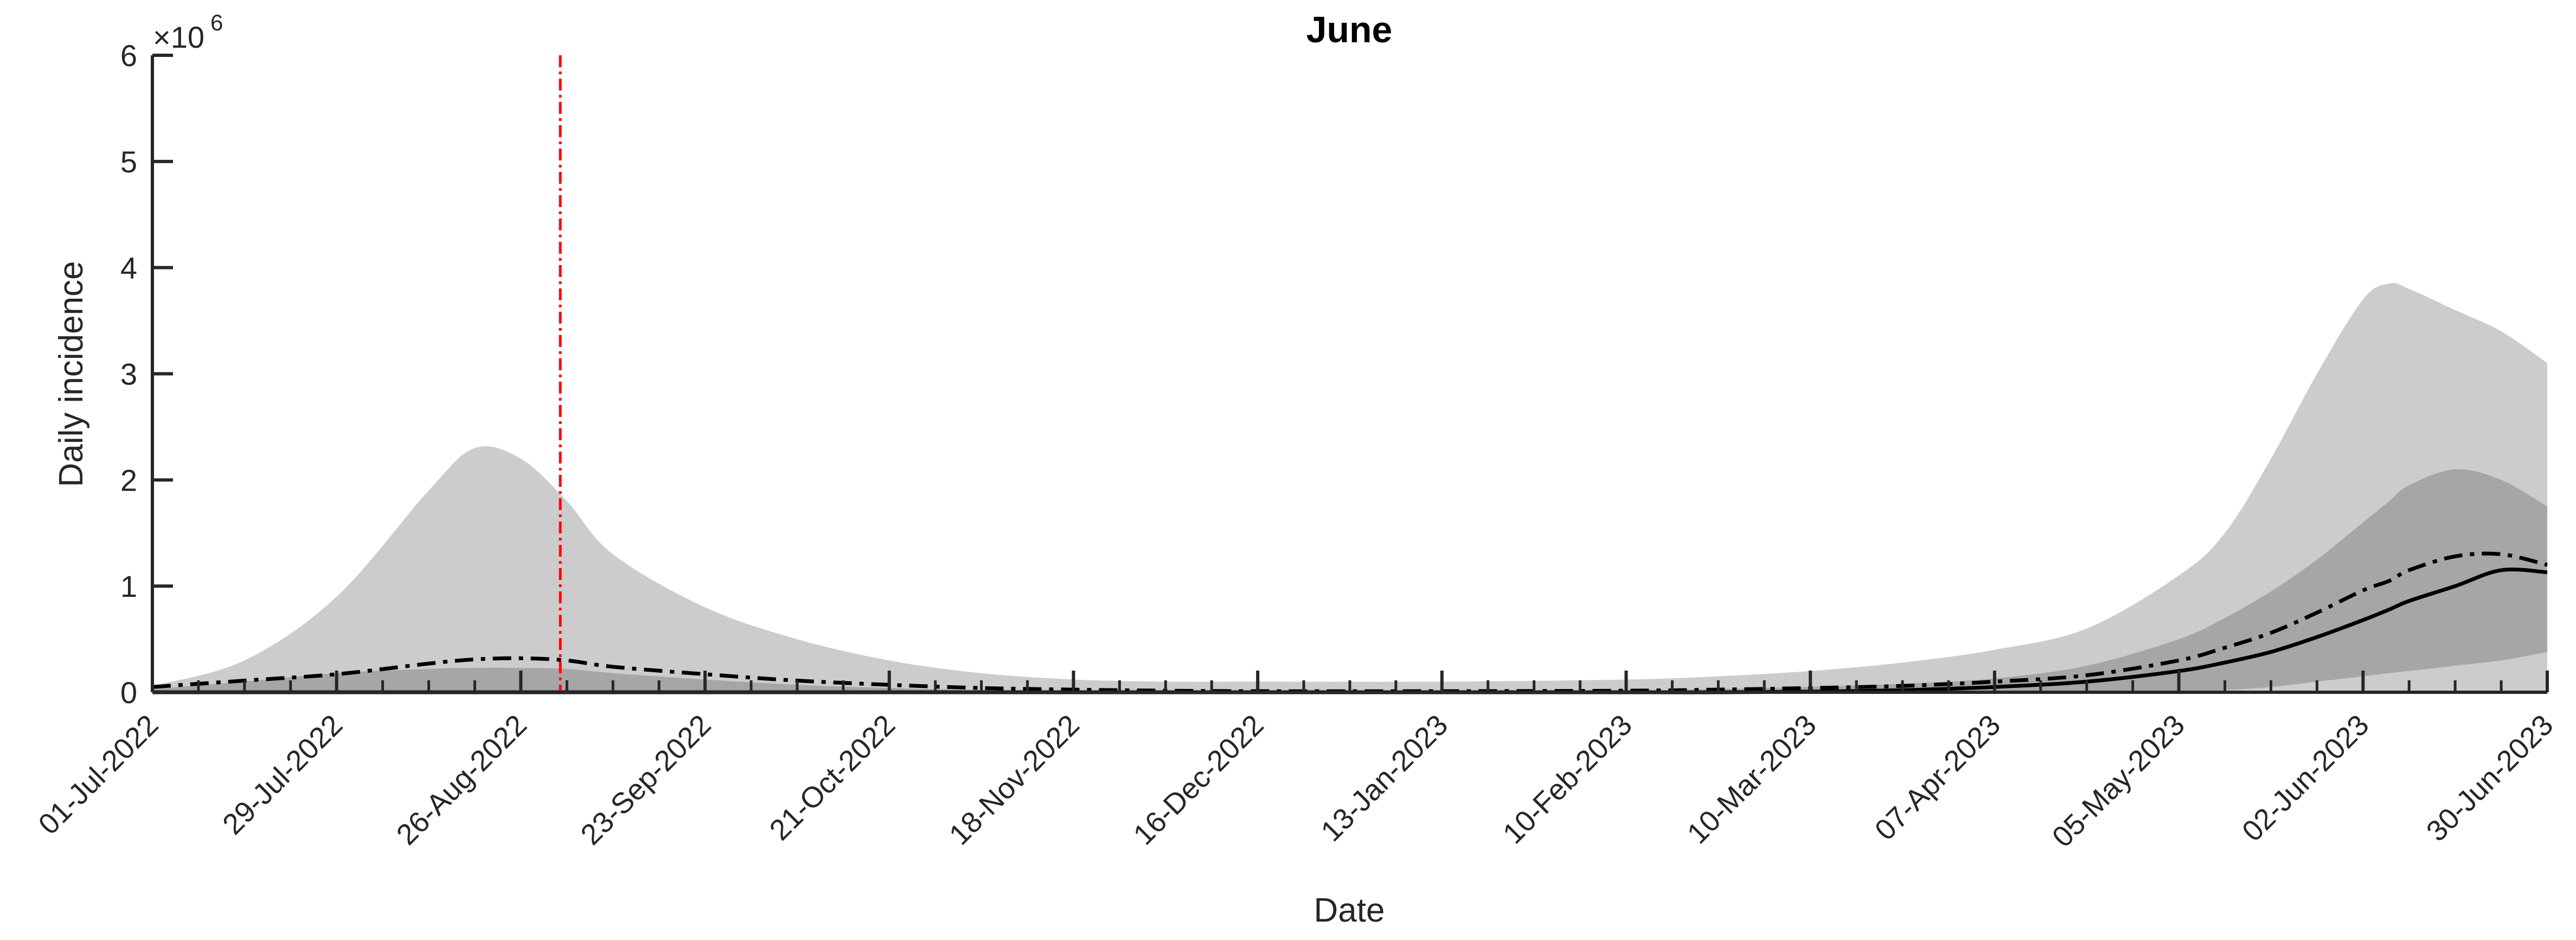  What do you see at coordinates (216, 22) in the screenshot?
I see `y-exponent-power: 6` at bounding box center [216, 22].